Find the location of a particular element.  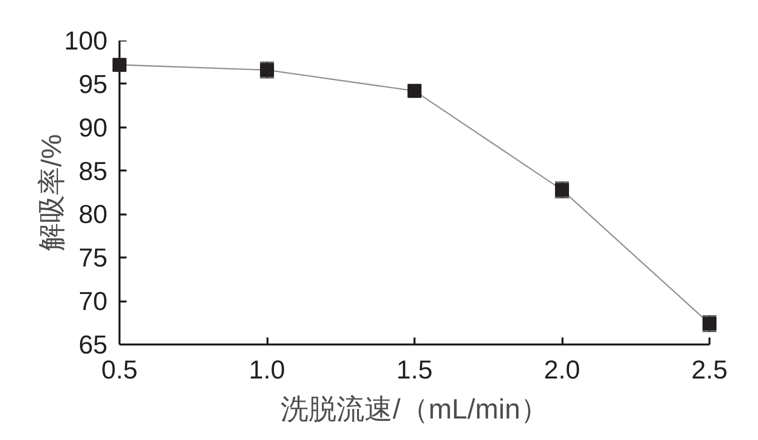

x-axis-title: 洗脱流速/（mL/min） is located at coordinates (414, 409).